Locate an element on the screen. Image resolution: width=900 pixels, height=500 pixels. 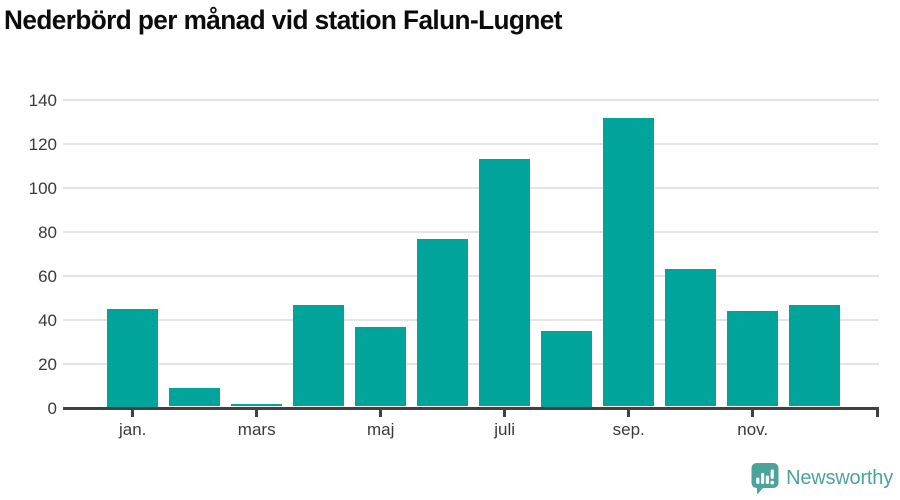
x-axis-tick-label: sep. is located at coordinates (628, 429).